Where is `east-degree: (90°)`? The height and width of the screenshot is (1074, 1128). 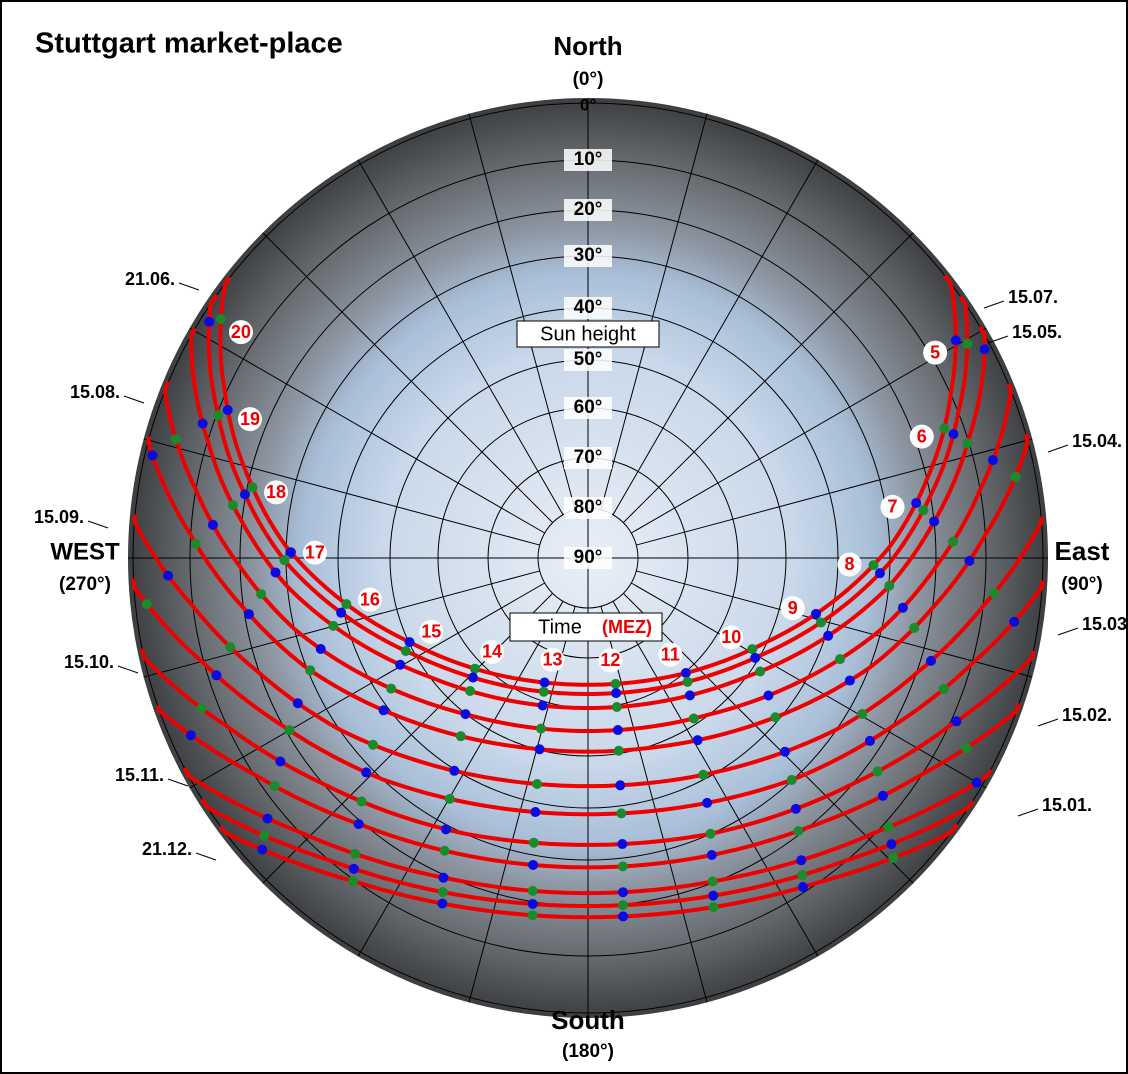
east-degree: (90°) is located at coordinates (1081, 584).